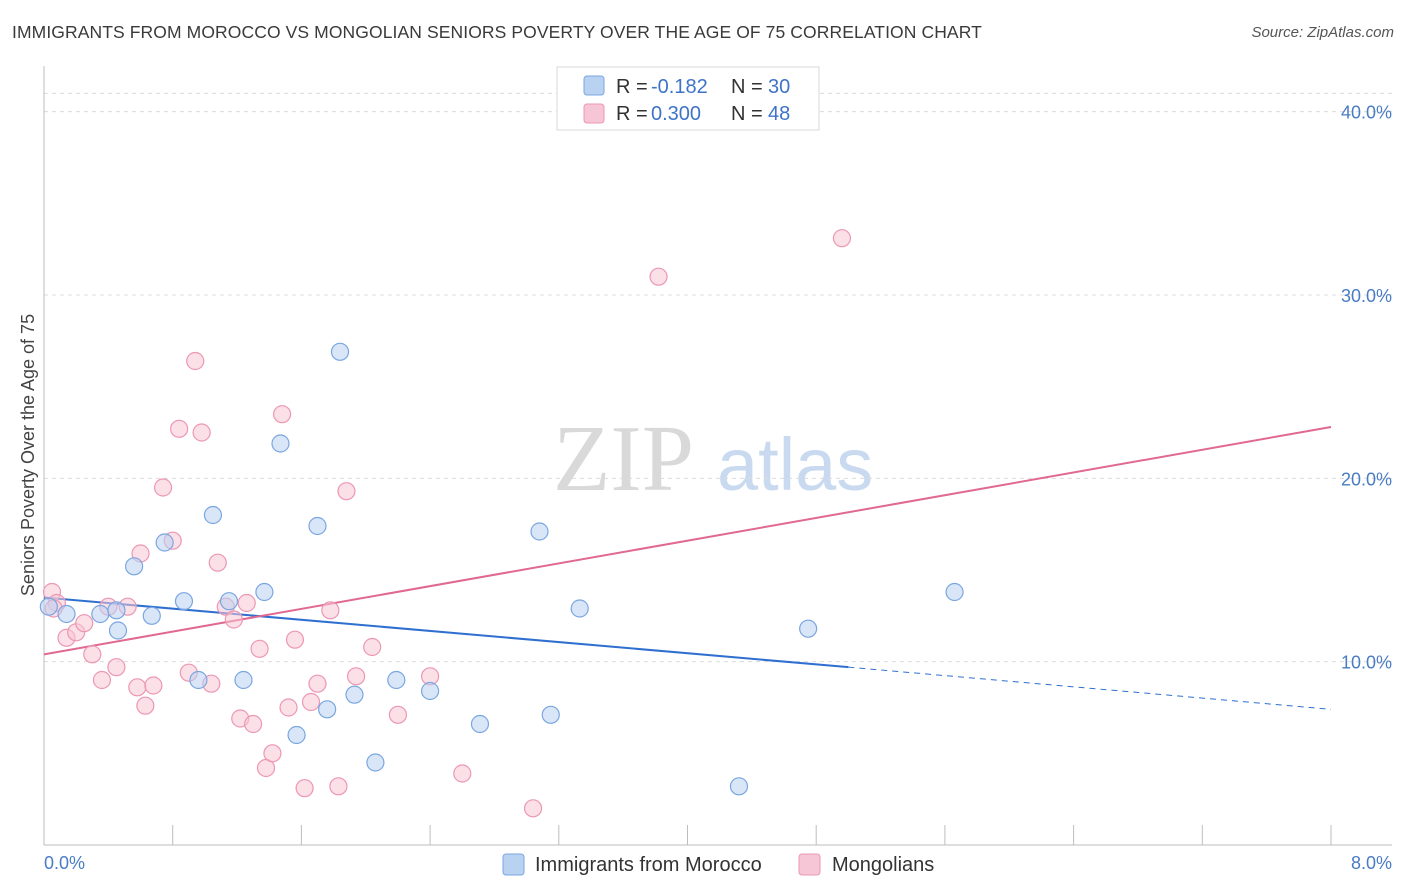 This screenshot has width=1406, height=892. What do you see at coordinates (632, 114) in the screenshot?
I see `legend-r-label-pink: R =` at bounding box center [632, 114].